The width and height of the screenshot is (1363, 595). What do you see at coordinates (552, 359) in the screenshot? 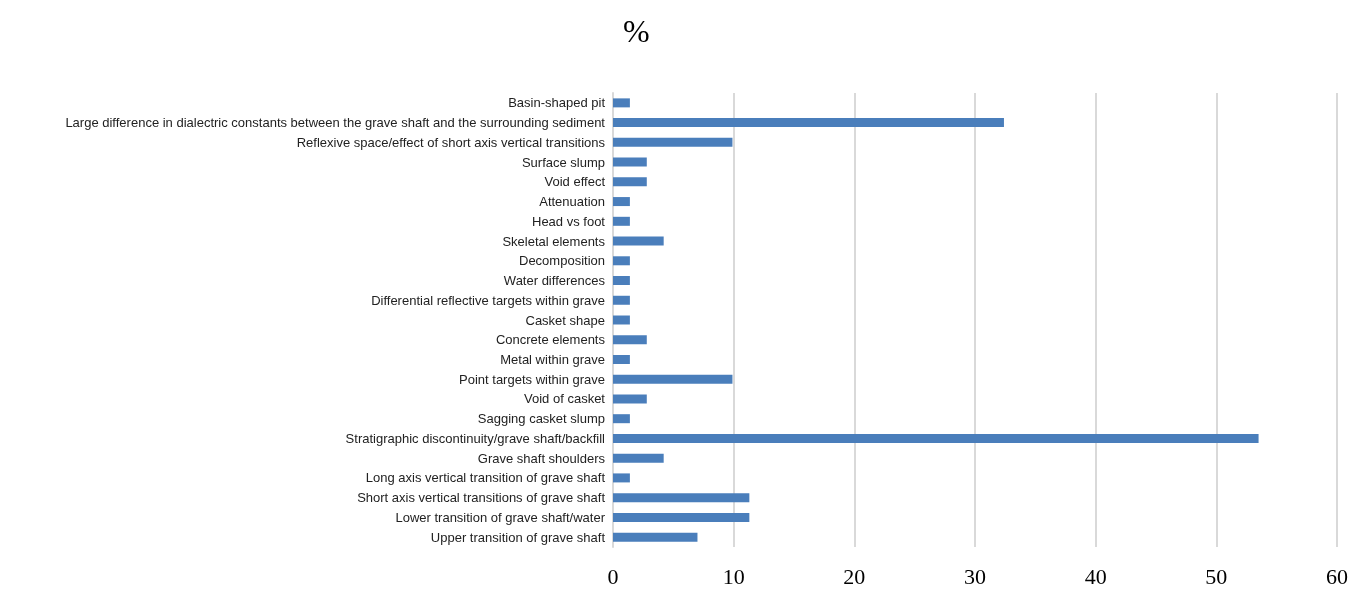
I see `y-tick-label: Metal within grave` at bounding box center [552, 359].